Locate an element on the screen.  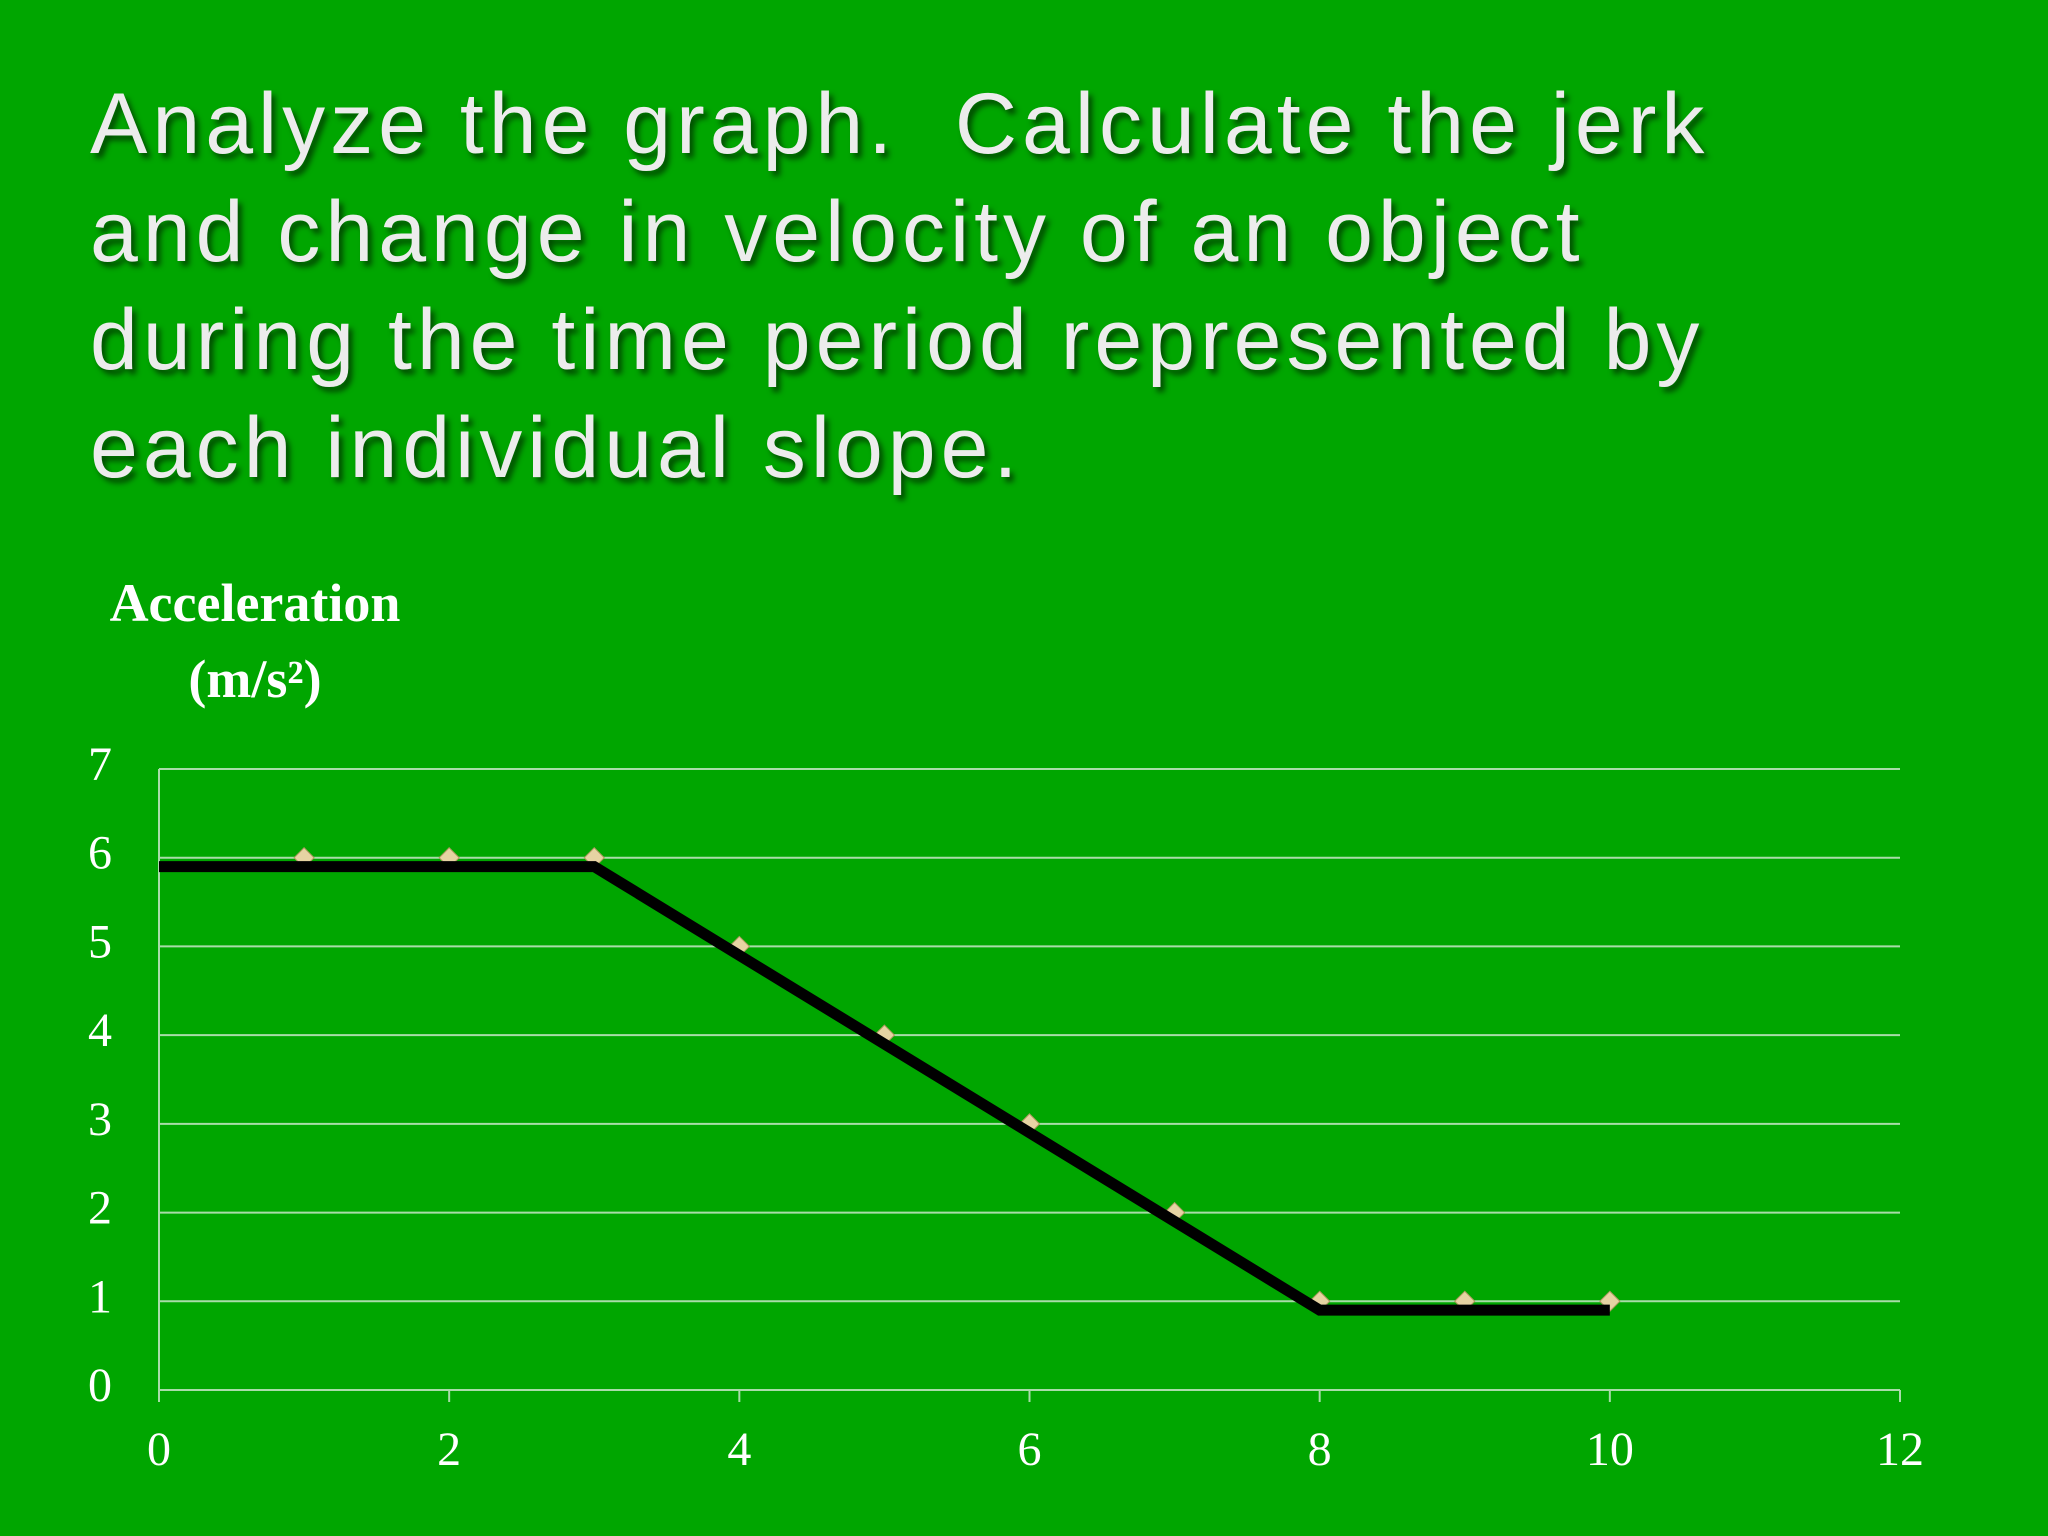
y-tick-label: 7 is located at coordinates (100, 764).